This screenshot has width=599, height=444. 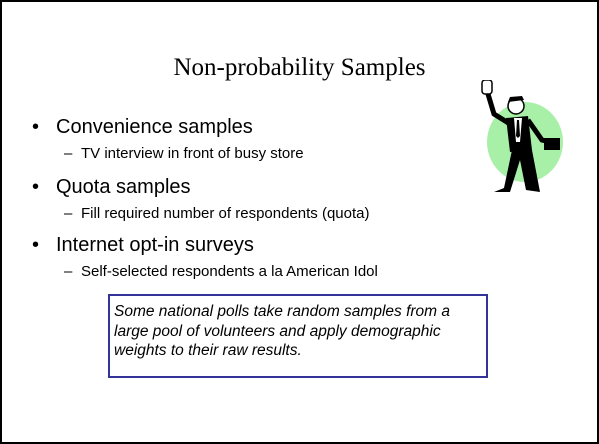 I want to click on bullet-item: • Internet opt-in surveys, so click(x=143, y=245).